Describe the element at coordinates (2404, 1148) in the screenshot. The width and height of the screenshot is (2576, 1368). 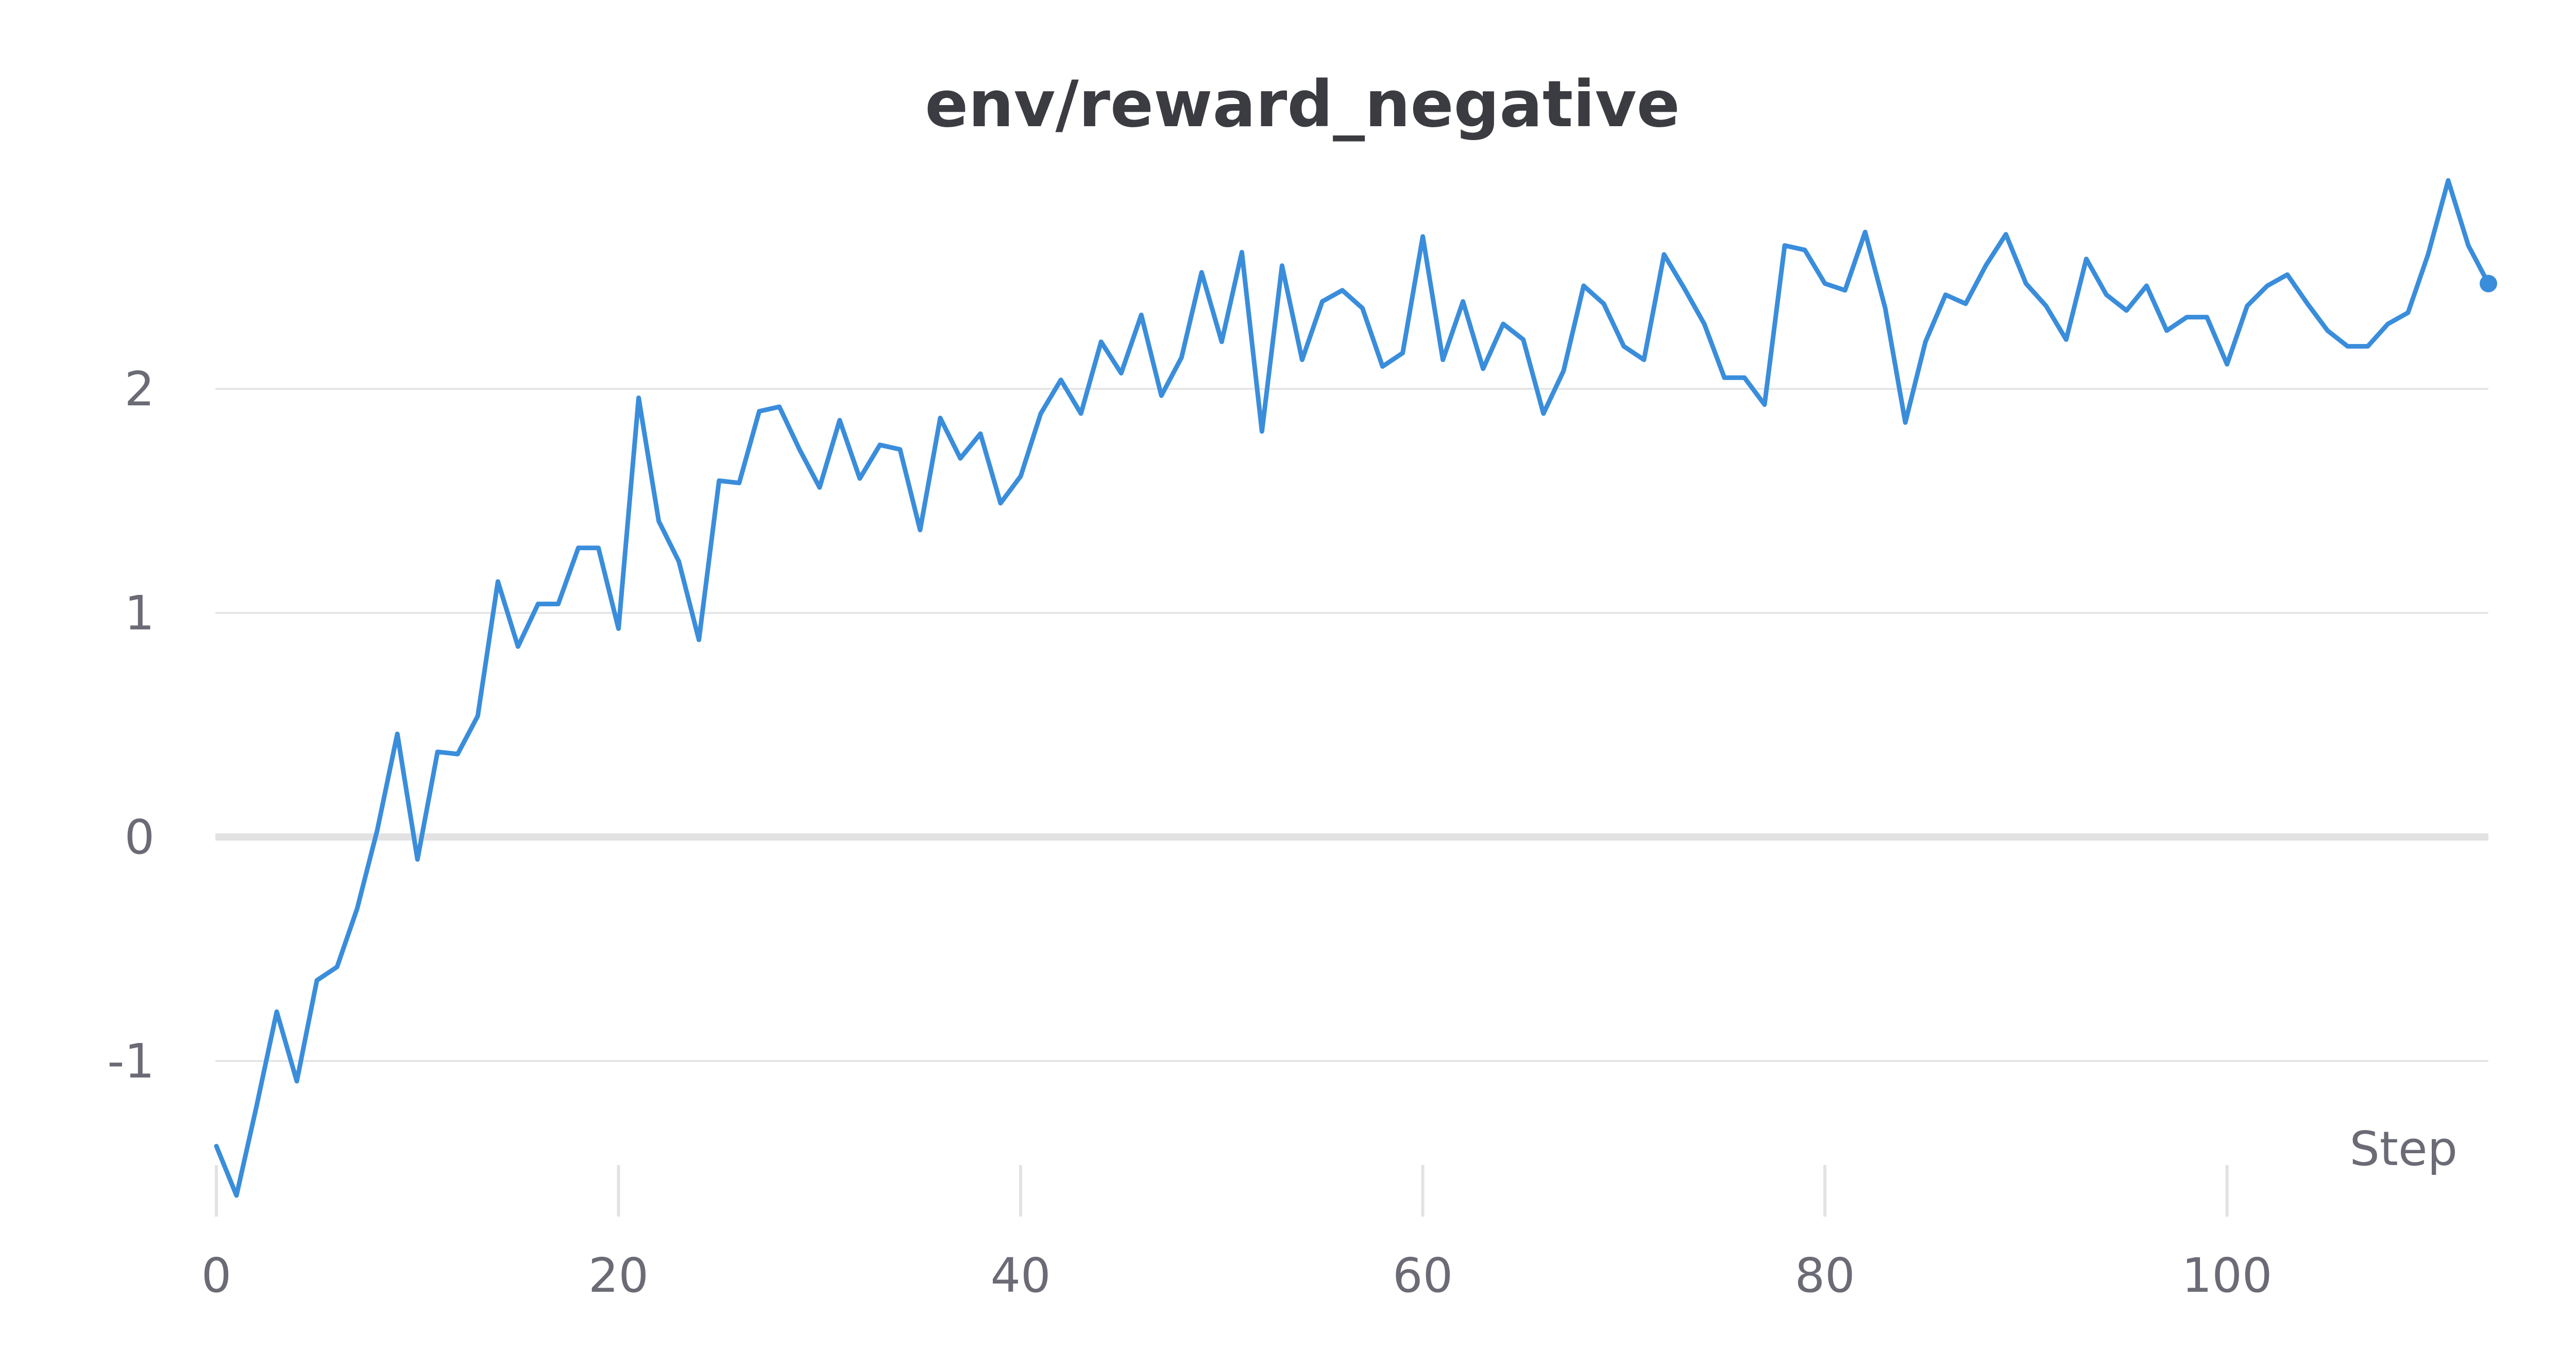
I see `x-axis-label: Step` at that location.